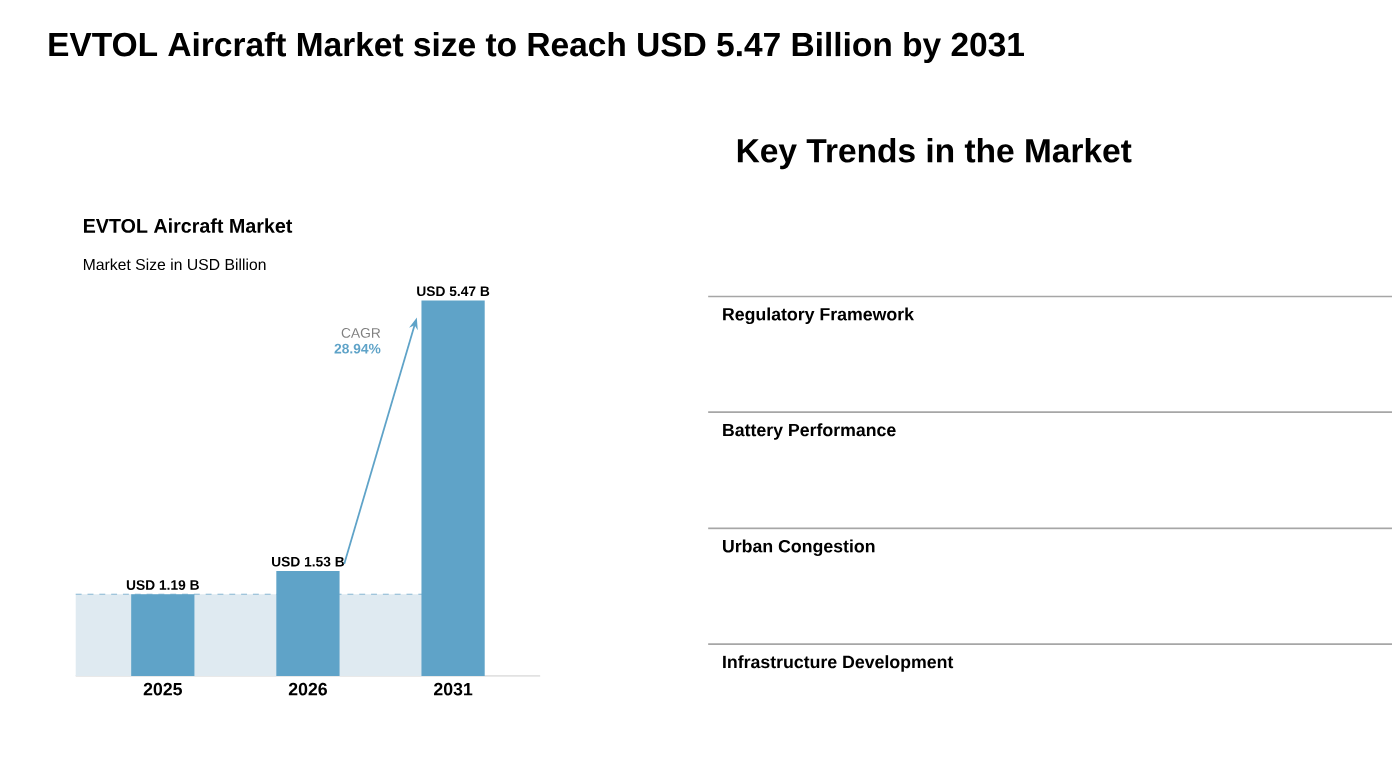  I want to click on text: Battery Performance, so click(809, 431).